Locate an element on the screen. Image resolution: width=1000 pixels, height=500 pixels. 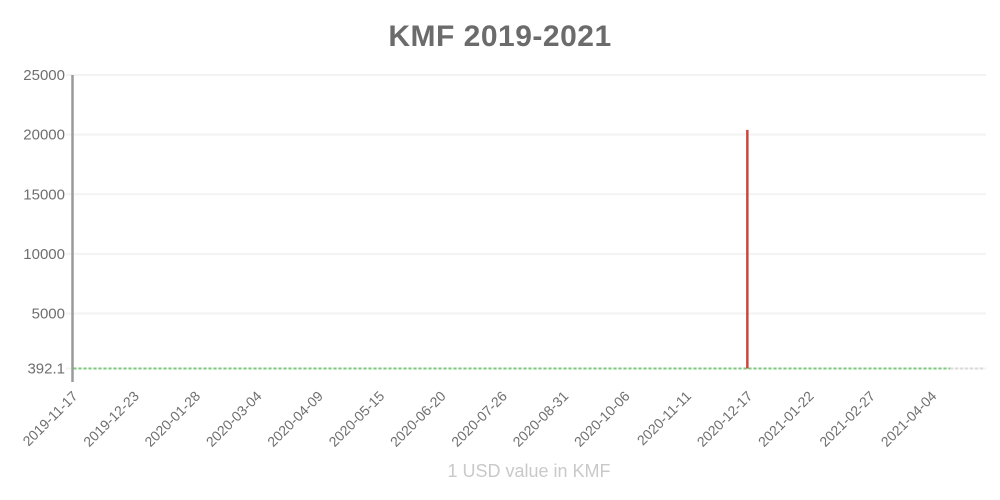
y-tick-label: 10000 is located at coordinates (44, 254).